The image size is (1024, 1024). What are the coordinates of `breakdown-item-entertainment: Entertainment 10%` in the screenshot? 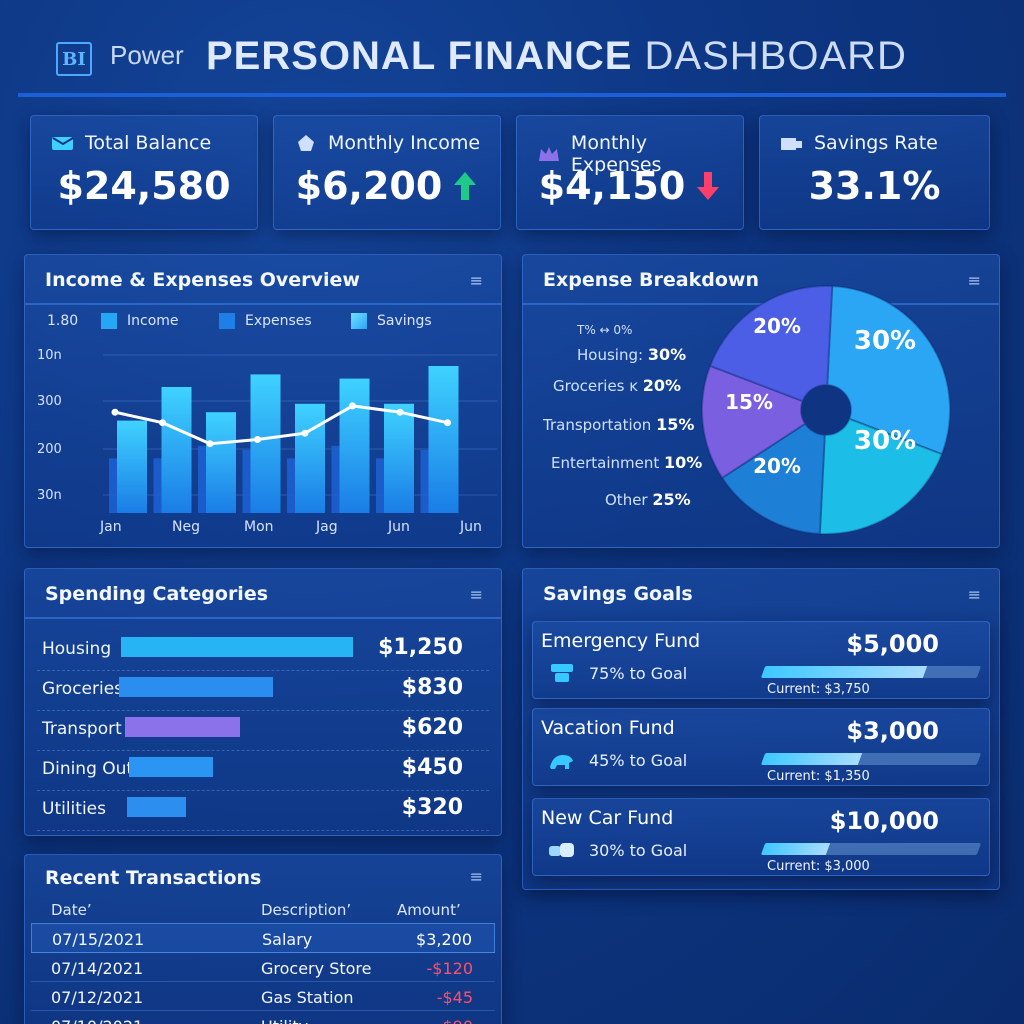 It's located at (626, 462).